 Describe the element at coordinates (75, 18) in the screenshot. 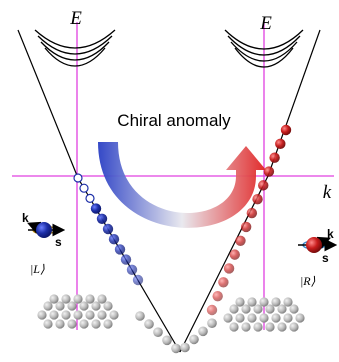

I see `energy-label-left: E` at that location.